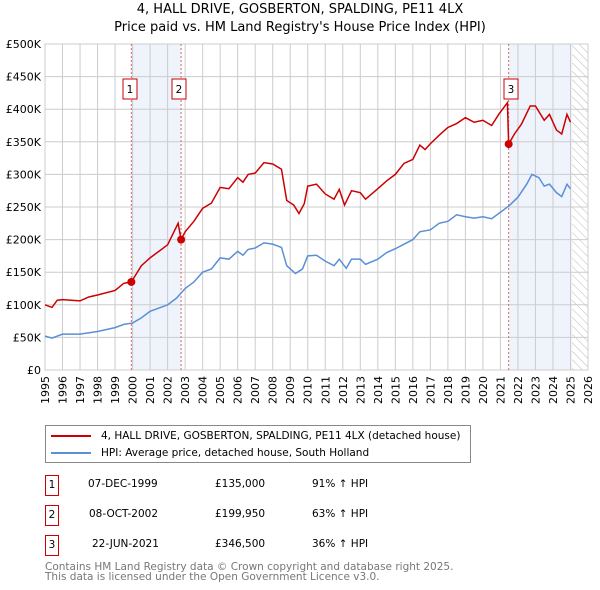  Describe the element at coordinates (240, 544) in the screenshot. I see `sale-price: £346,500` at that location.